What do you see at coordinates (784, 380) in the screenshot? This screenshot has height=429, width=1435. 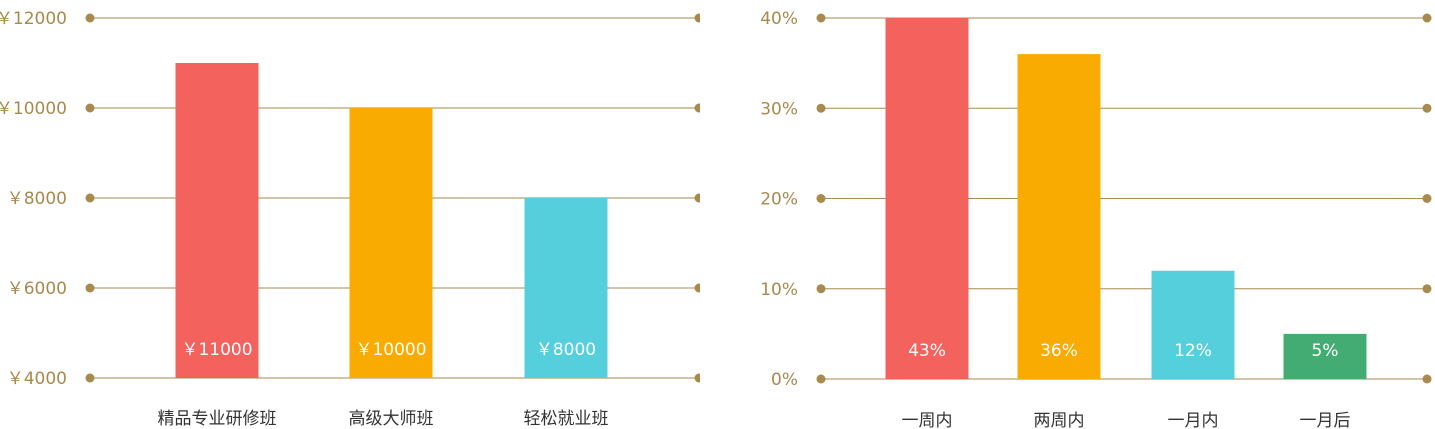 I see `y-tick-label: 0%` at bounding box center [784, 380].